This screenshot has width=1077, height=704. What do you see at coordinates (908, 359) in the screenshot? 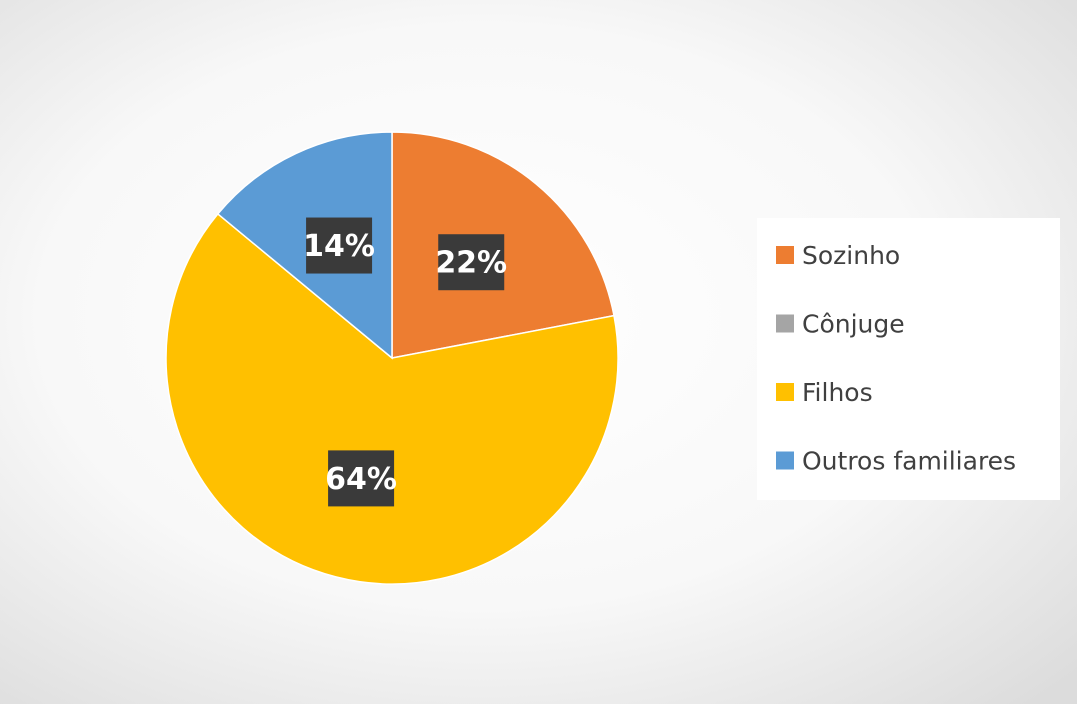
I see `legend-box` at bounding box center [908, 359].